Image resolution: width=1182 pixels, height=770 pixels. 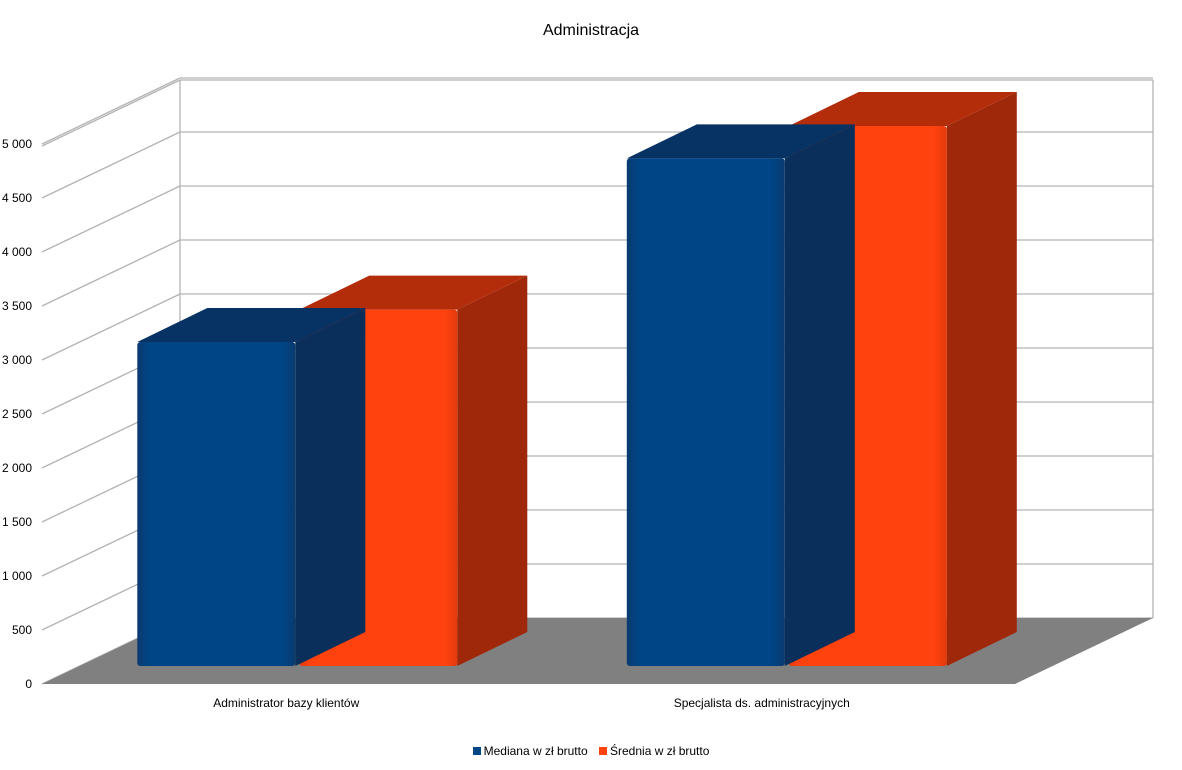 I want to click on y-tick-label: 4 000, so click(x=17, y=252).